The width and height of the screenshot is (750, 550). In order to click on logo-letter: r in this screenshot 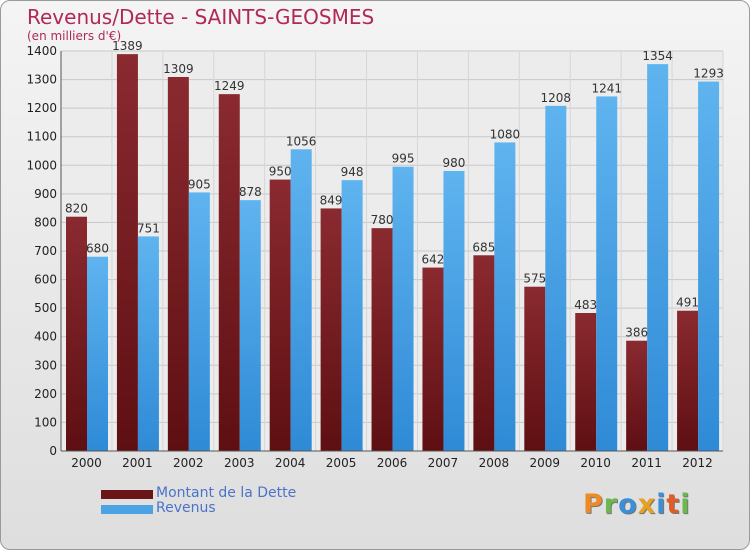, I will do `click(611, 504)`.